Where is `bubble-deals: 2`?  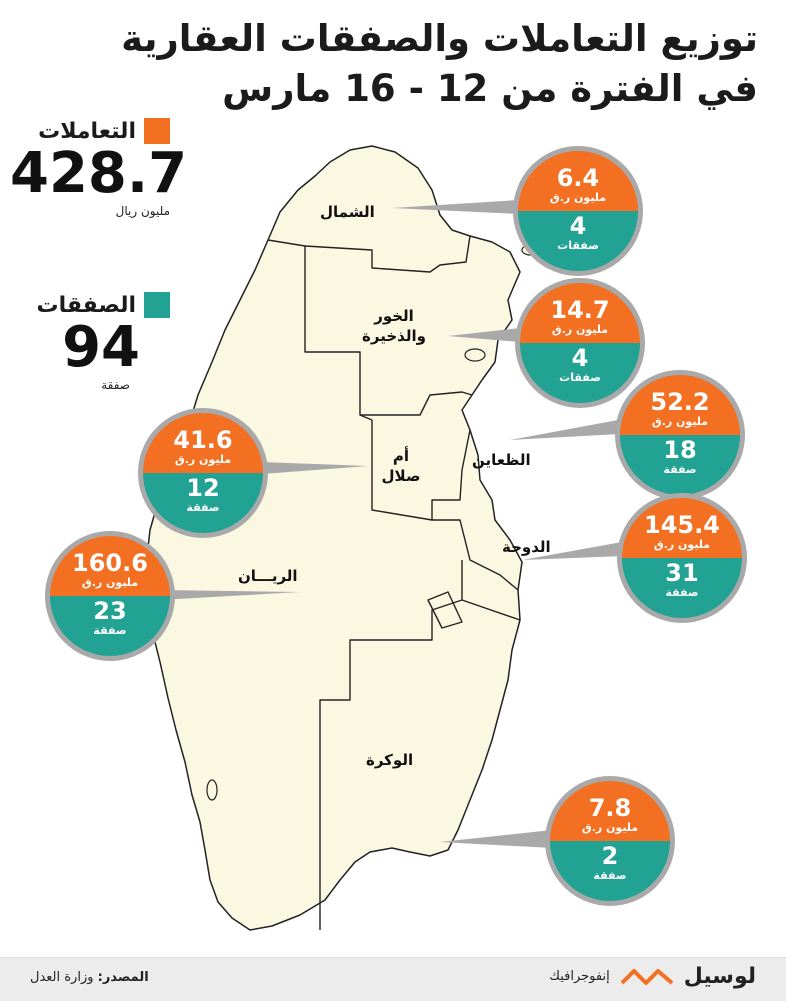 bubble-deals: 2 is located at coordinates (610, 856).